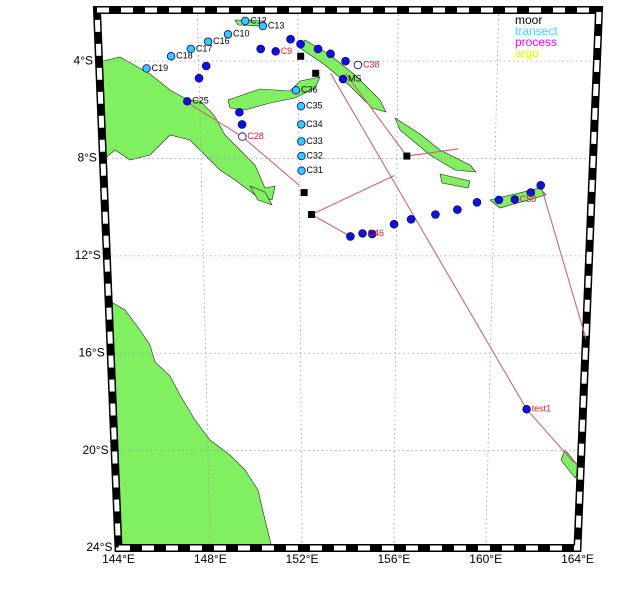 This screenshot has width=633, height=597. I want to click on station-label: C32, so click(314, 155).